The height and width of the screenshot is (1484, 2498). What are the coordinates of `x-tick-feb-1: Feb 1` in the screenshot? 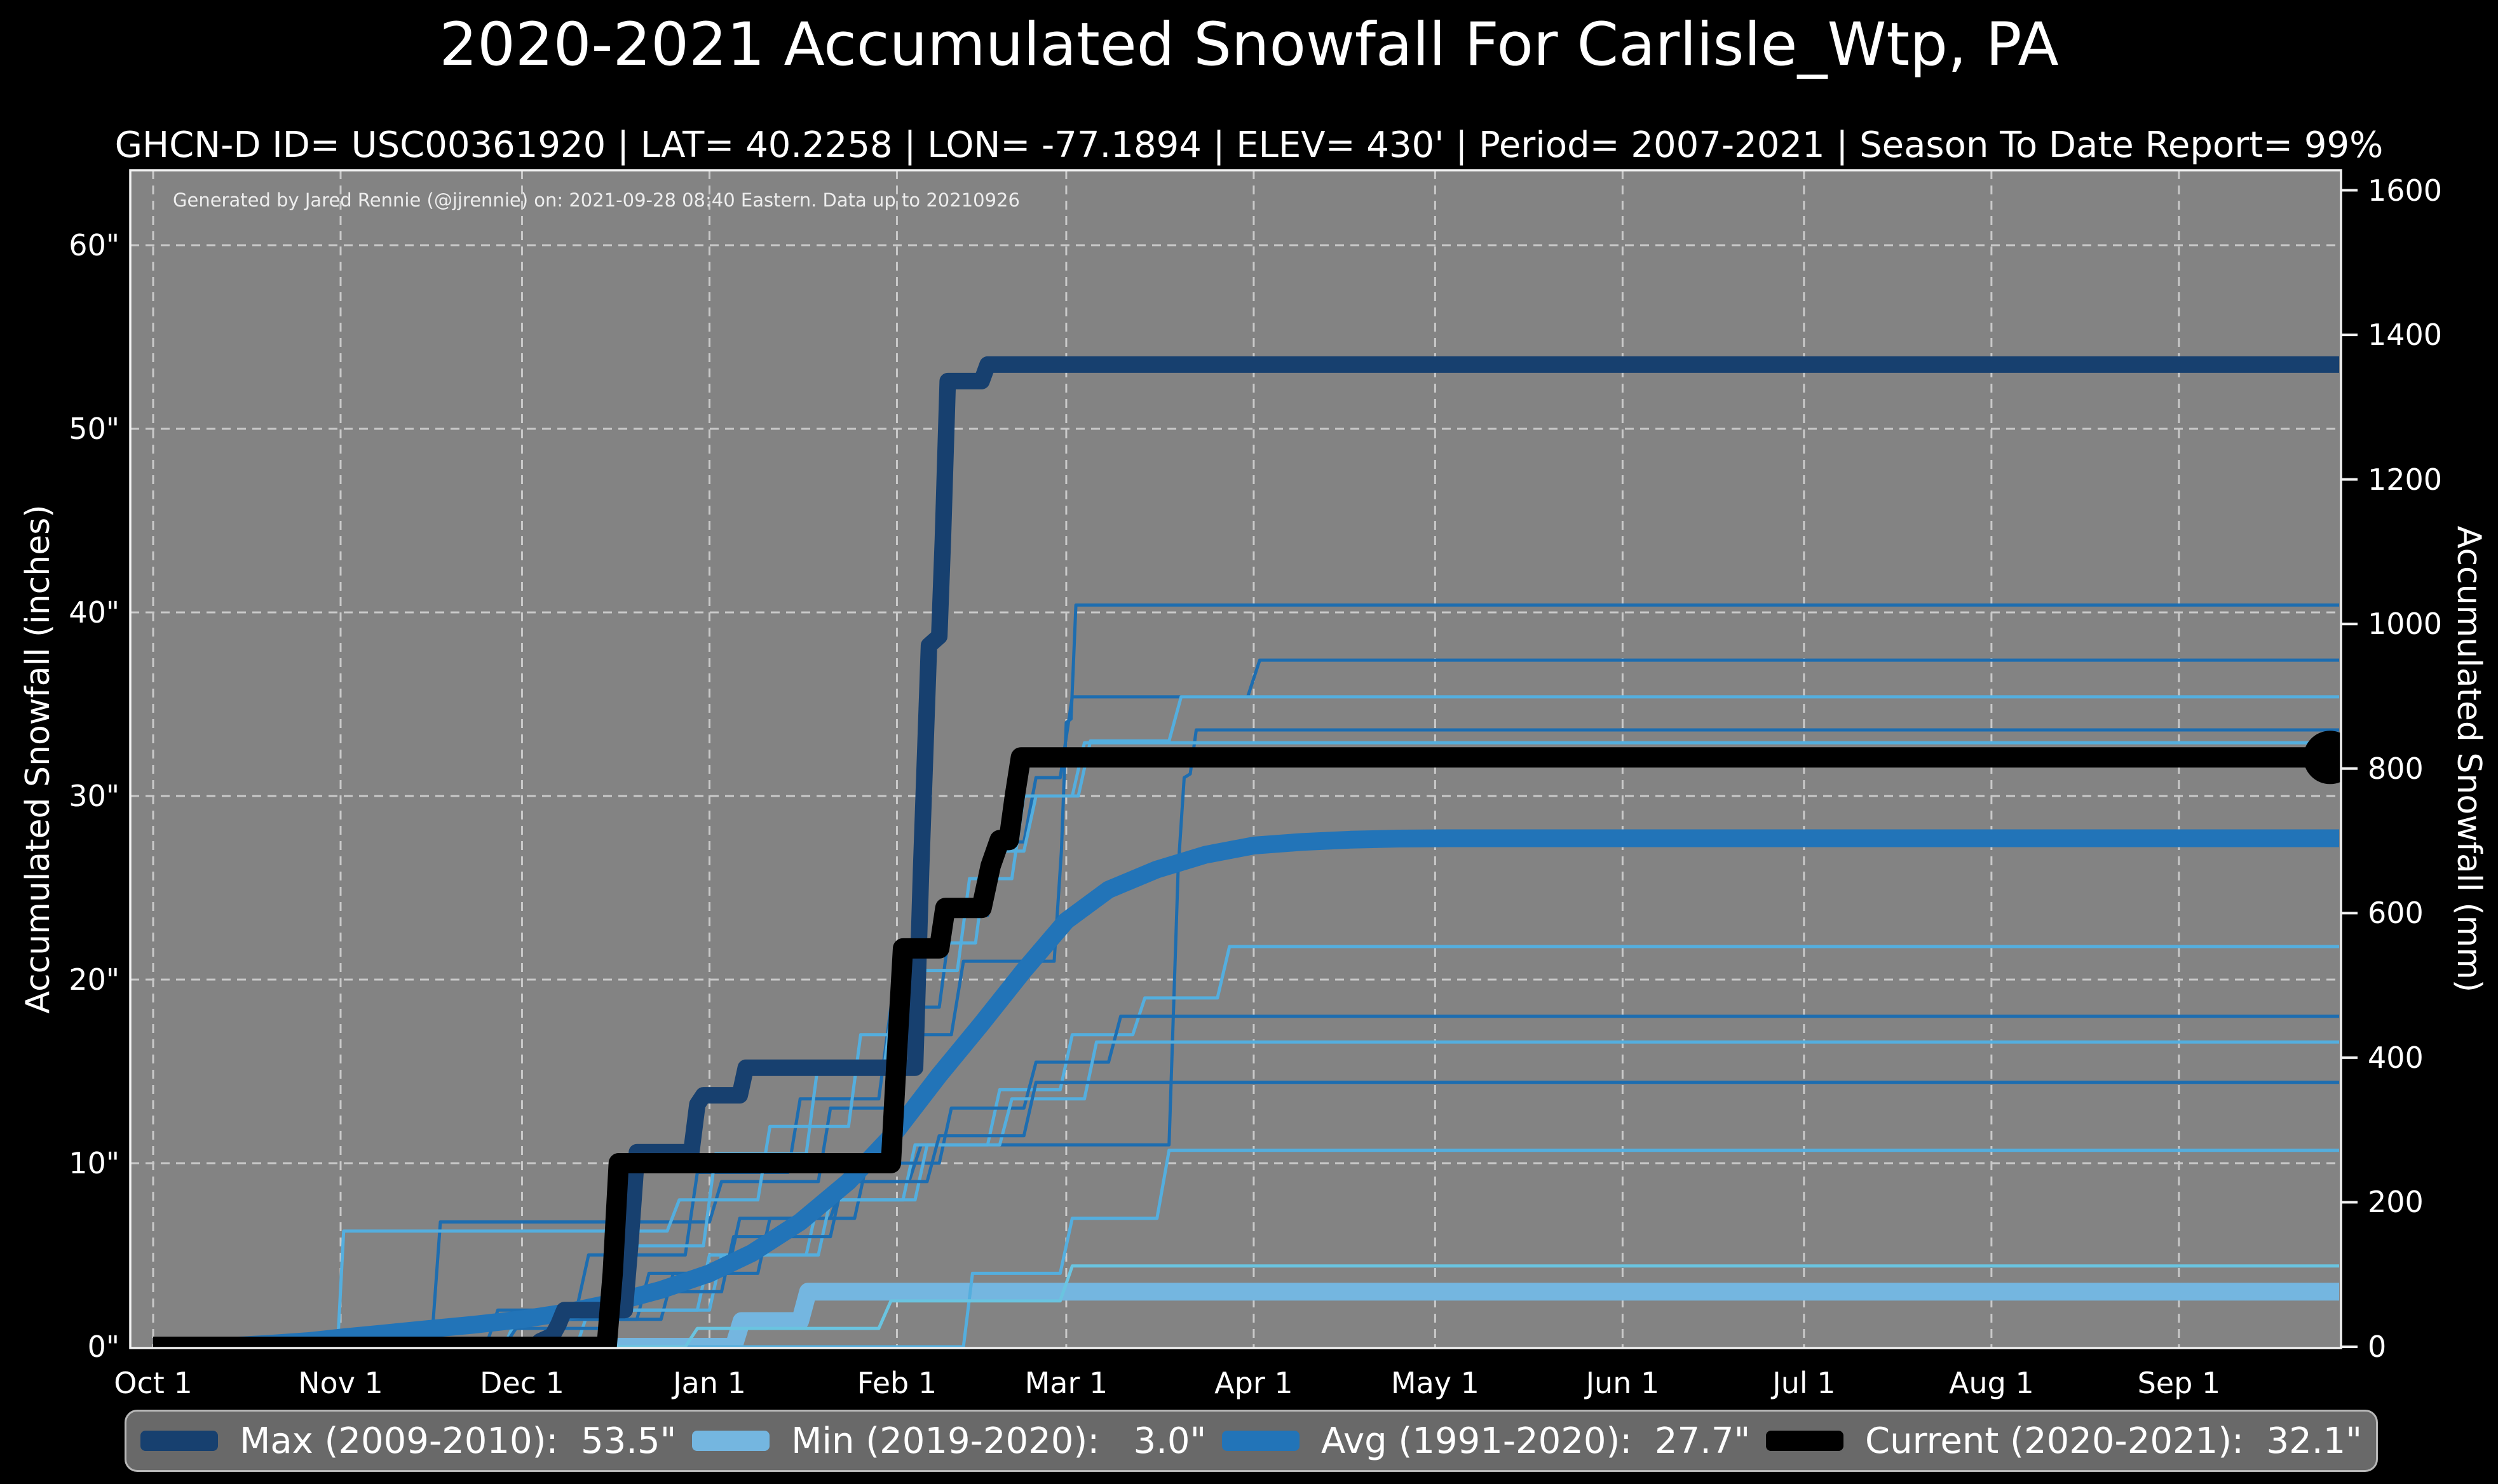 It's located at (897, 1383).